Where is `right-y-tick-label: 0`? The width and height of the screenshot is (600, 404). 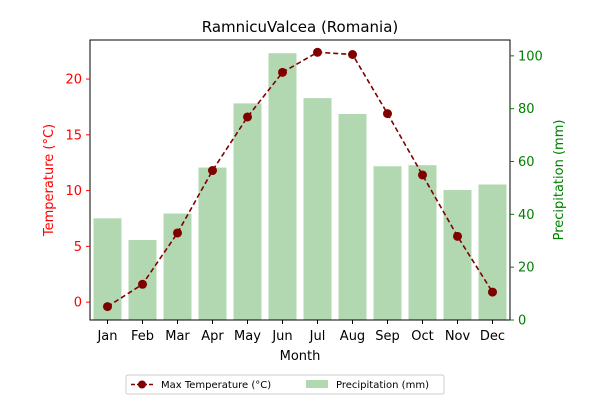 right-y-tick-label: 0 is located at coordinates (522, 321).